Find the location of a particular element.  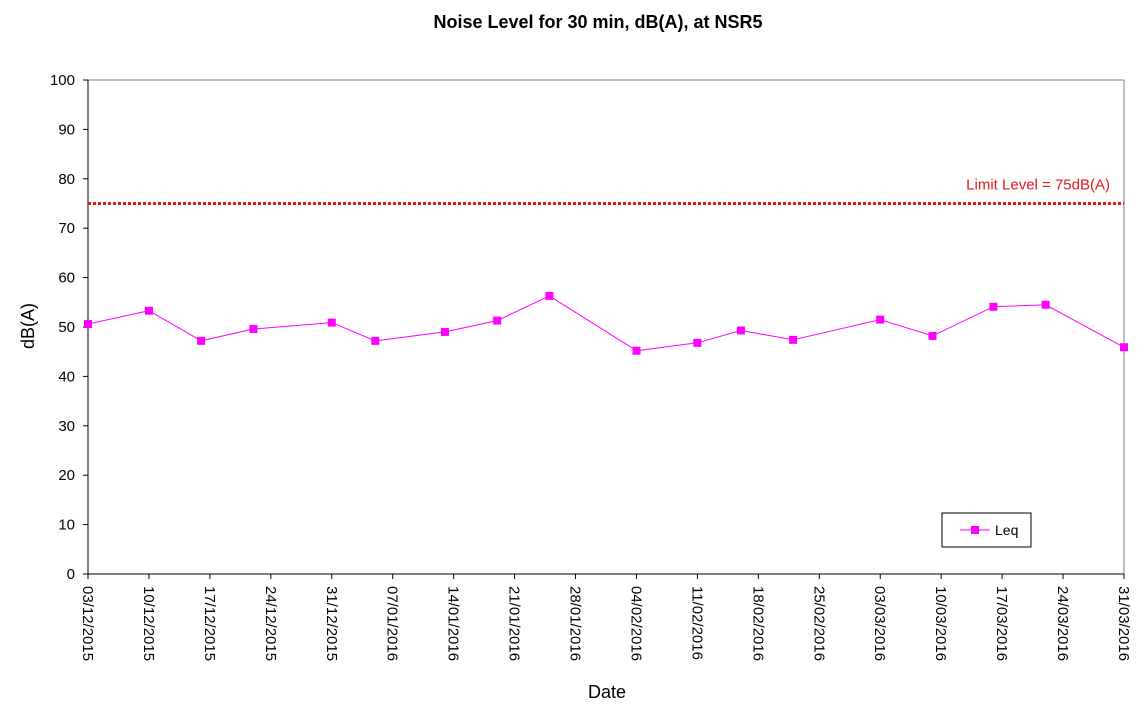

y-tick-label: 100 is located at coordinates (62, 80).